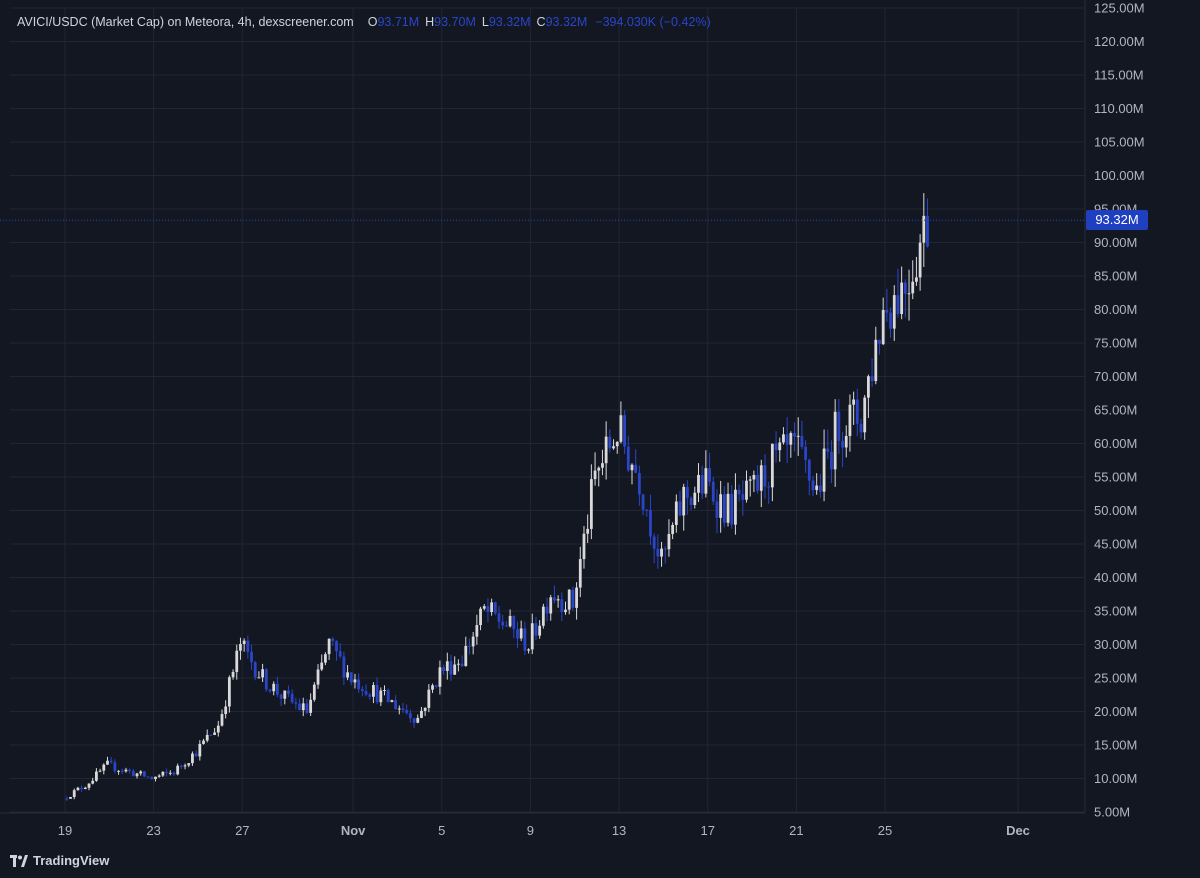 The image size is (1200, 878). I want to click on high-label: H, so click(430, 22).